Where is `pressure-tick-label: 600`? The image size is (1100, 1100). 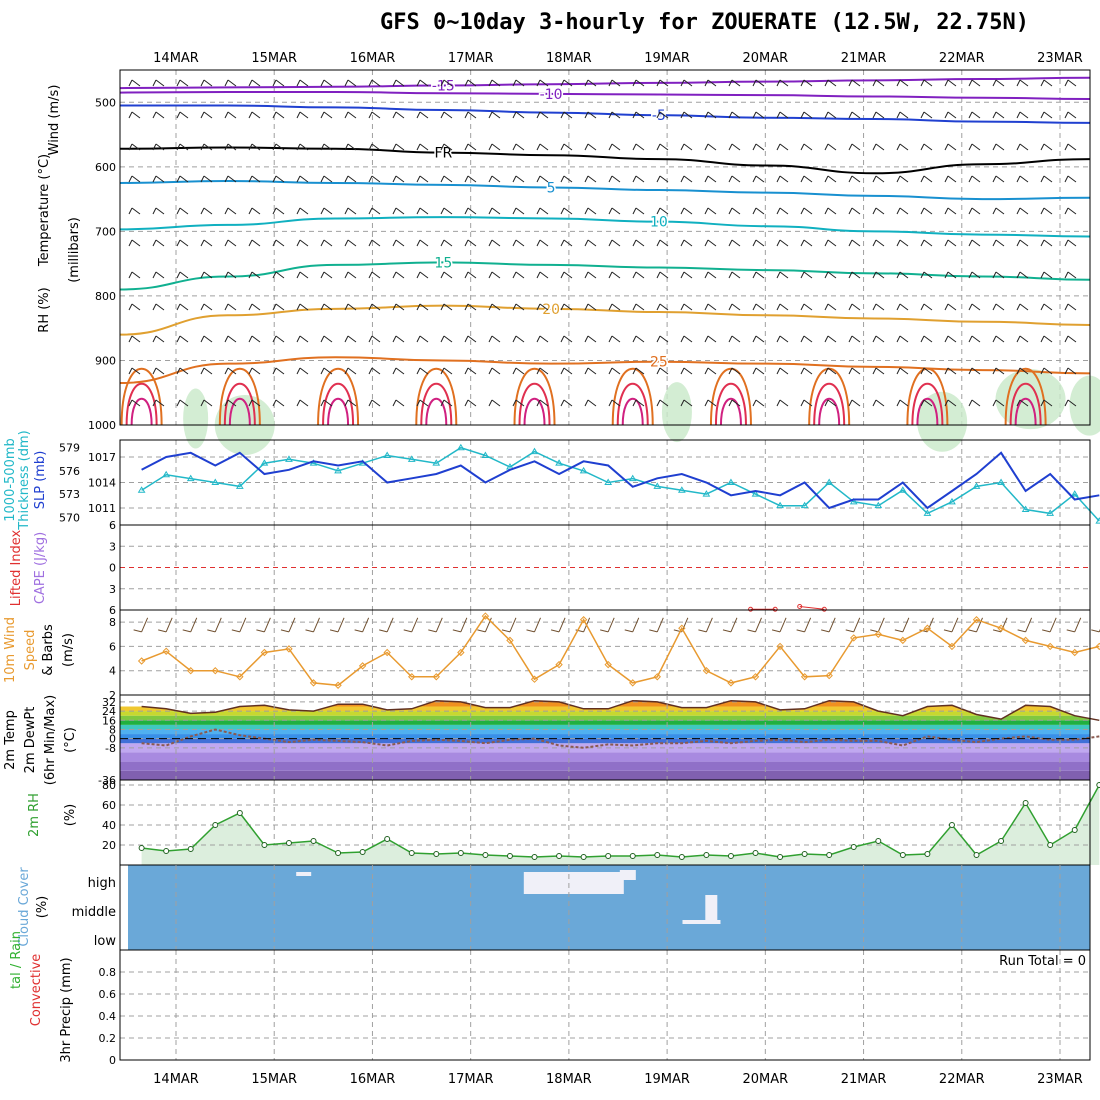 pressure-tick-label: 600 is located at coordinates (105, 167).